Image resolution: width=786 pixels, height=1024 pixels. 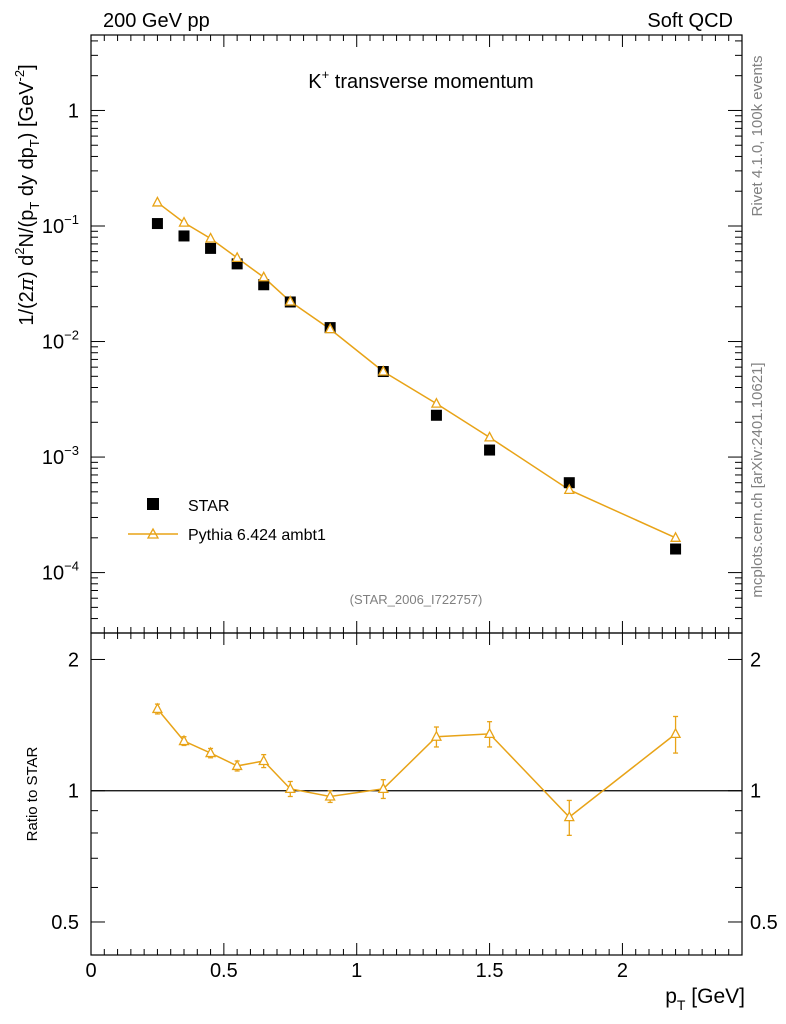 What do you see at coordinates (73, 792) in the screenshot?
I see `ratio-ytick-label-left: 1` at bounding box center [73, 792].